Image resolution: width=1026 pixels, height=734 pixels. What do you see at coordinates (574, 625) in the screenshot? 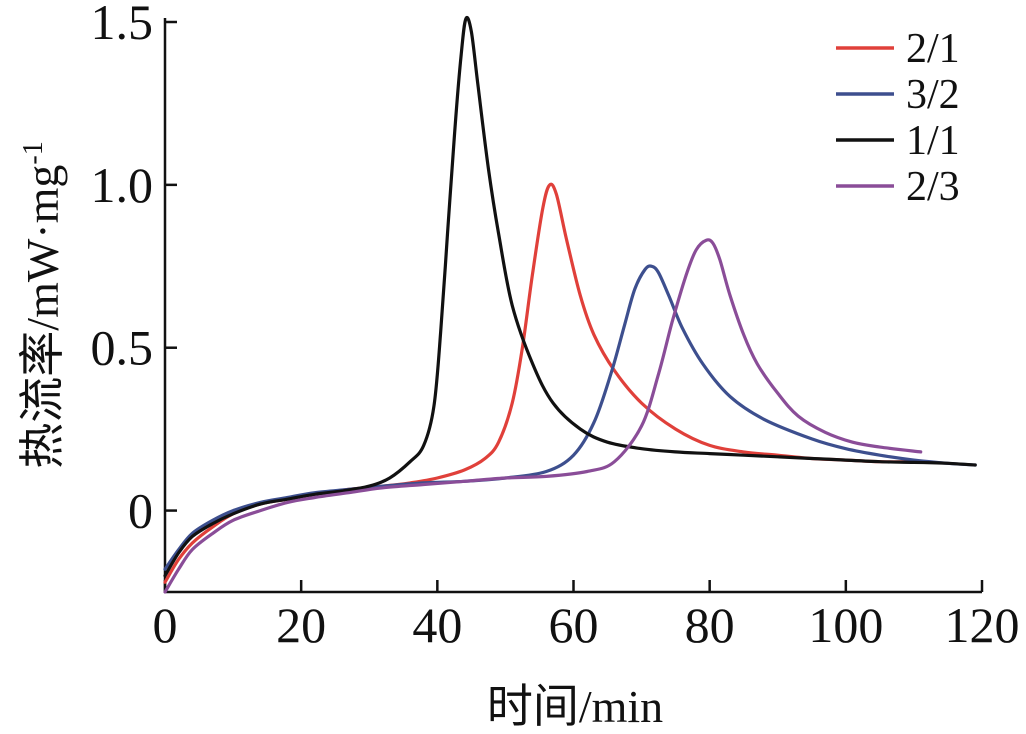
I see `x-tick-label-60: 60` at bounding box center [574, 625].